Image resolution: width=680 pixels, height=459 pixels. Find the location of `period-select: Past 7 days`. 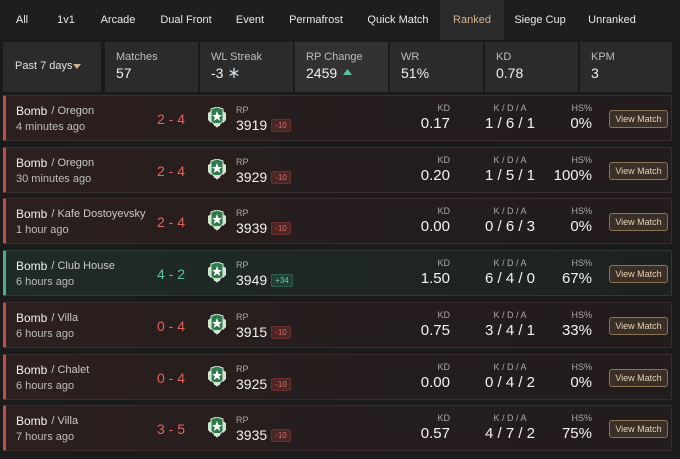

period-select: Past 7 days is located at coordinates (52, 67).